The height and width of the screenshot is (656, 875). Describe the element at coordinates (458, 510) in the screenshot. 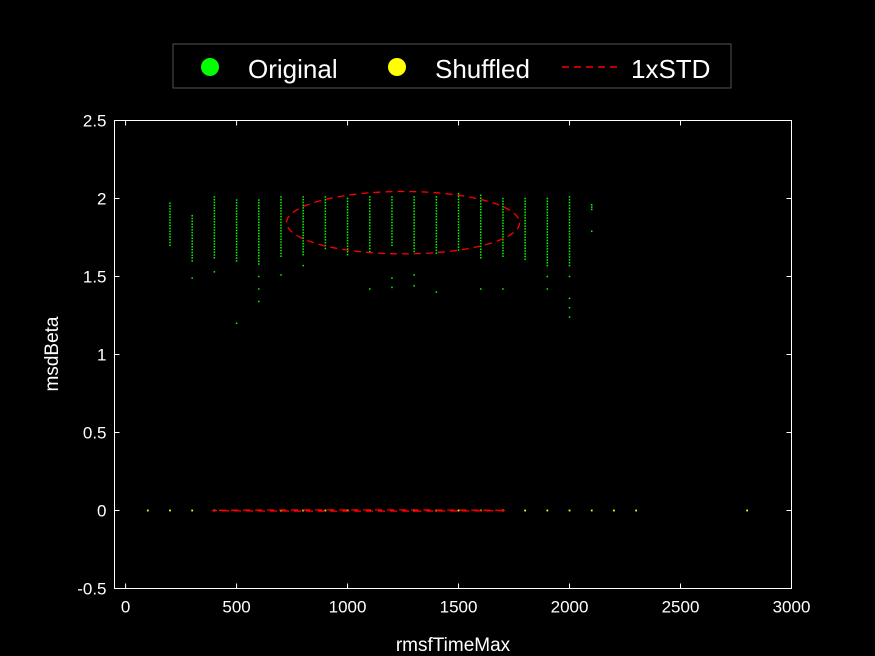

I see `shuffled-point` at that location.